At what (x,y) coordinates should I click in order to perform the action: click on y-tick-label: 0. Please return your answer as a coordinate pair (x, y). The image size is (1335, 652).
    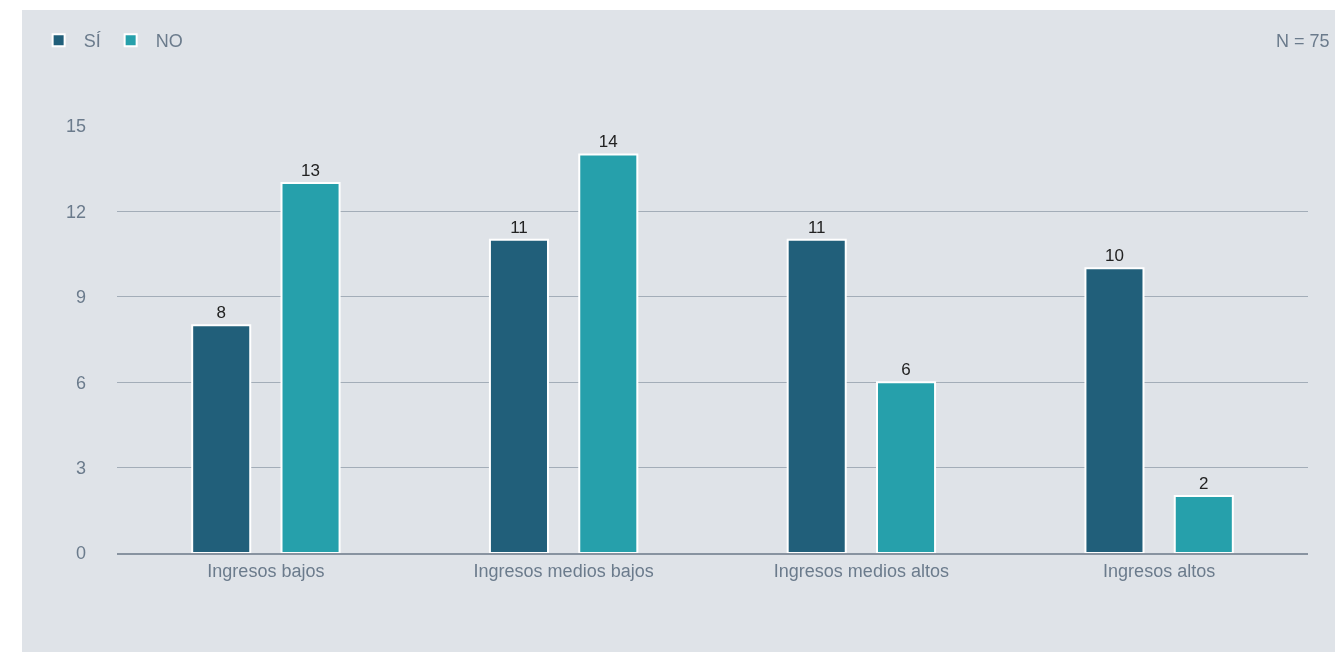
    Looking at the image, I should click on (80, 553).